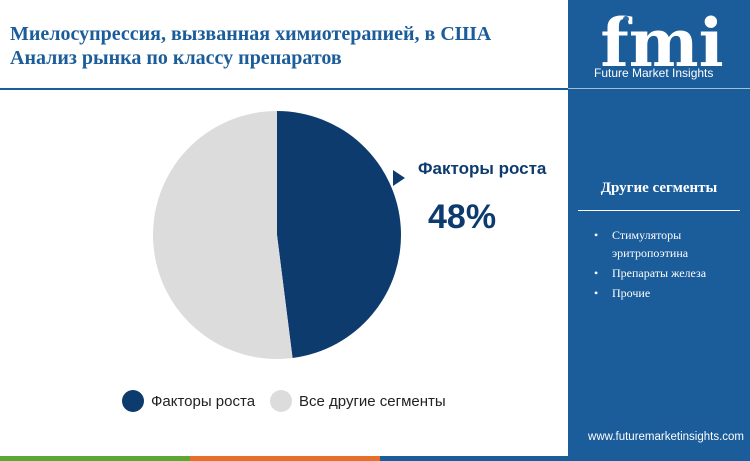 This screenshot has width=750, height=461. Describe the element at coordinates (176, 58) in the screenshot. I see `title-line-2: Анализ рынка по классу препаратов` at that location.